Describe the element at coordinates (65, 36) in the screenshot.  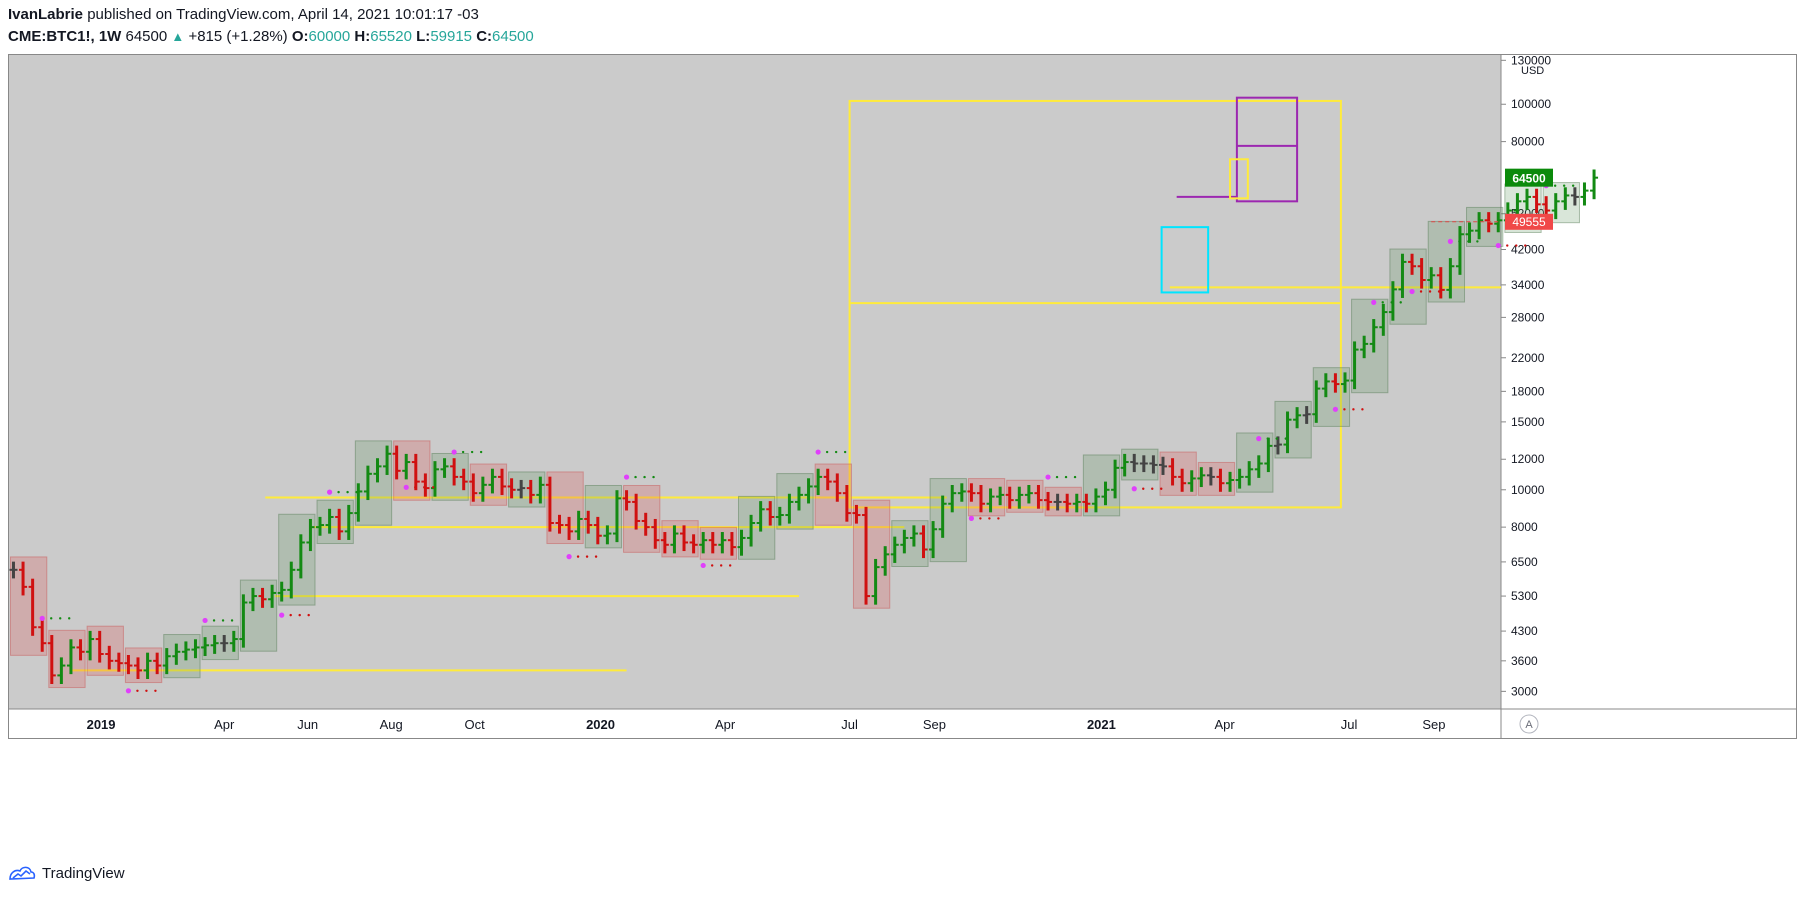
I see `symbol-label: CME:BTC1!, 1W` at that location.